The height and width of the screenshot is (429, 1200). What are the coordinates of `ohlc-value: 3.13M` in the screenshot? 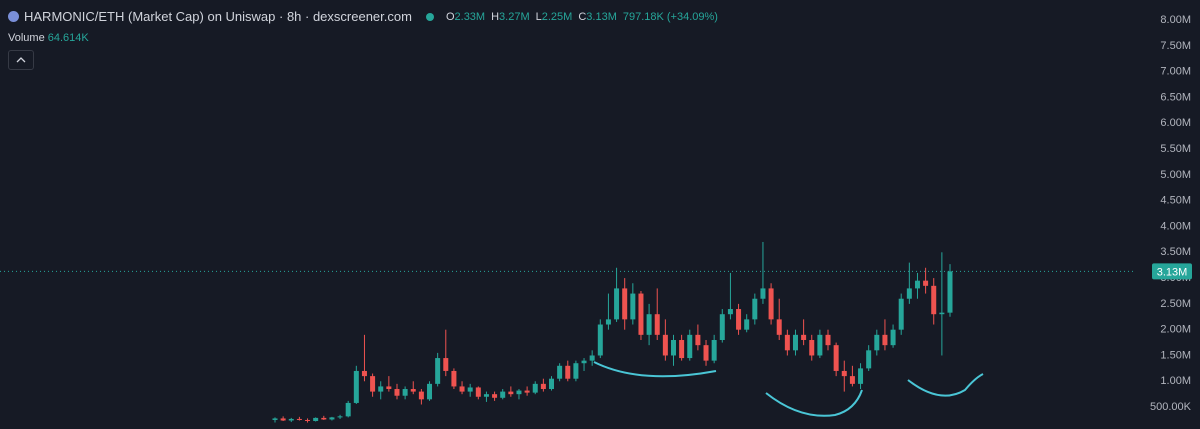 It's located at (601, 16).